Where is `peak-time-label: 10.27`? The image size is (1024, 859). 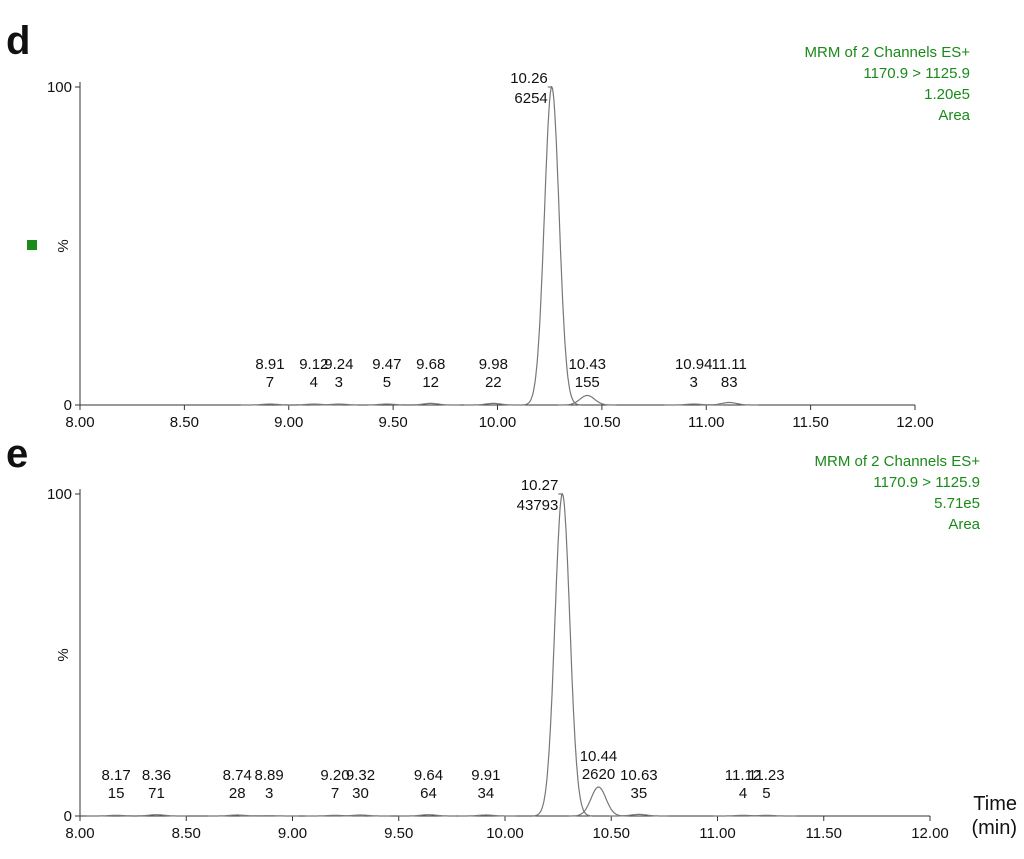
peak-time-label: 10.27 is located at coordinates (540, 485).